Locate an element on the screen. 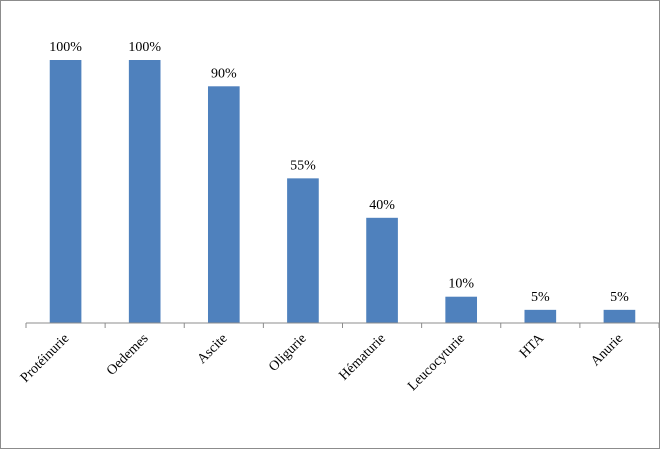 The height and width of the screenshot is (450, 661). value-label: 55% is located at coordinates (303, 165).